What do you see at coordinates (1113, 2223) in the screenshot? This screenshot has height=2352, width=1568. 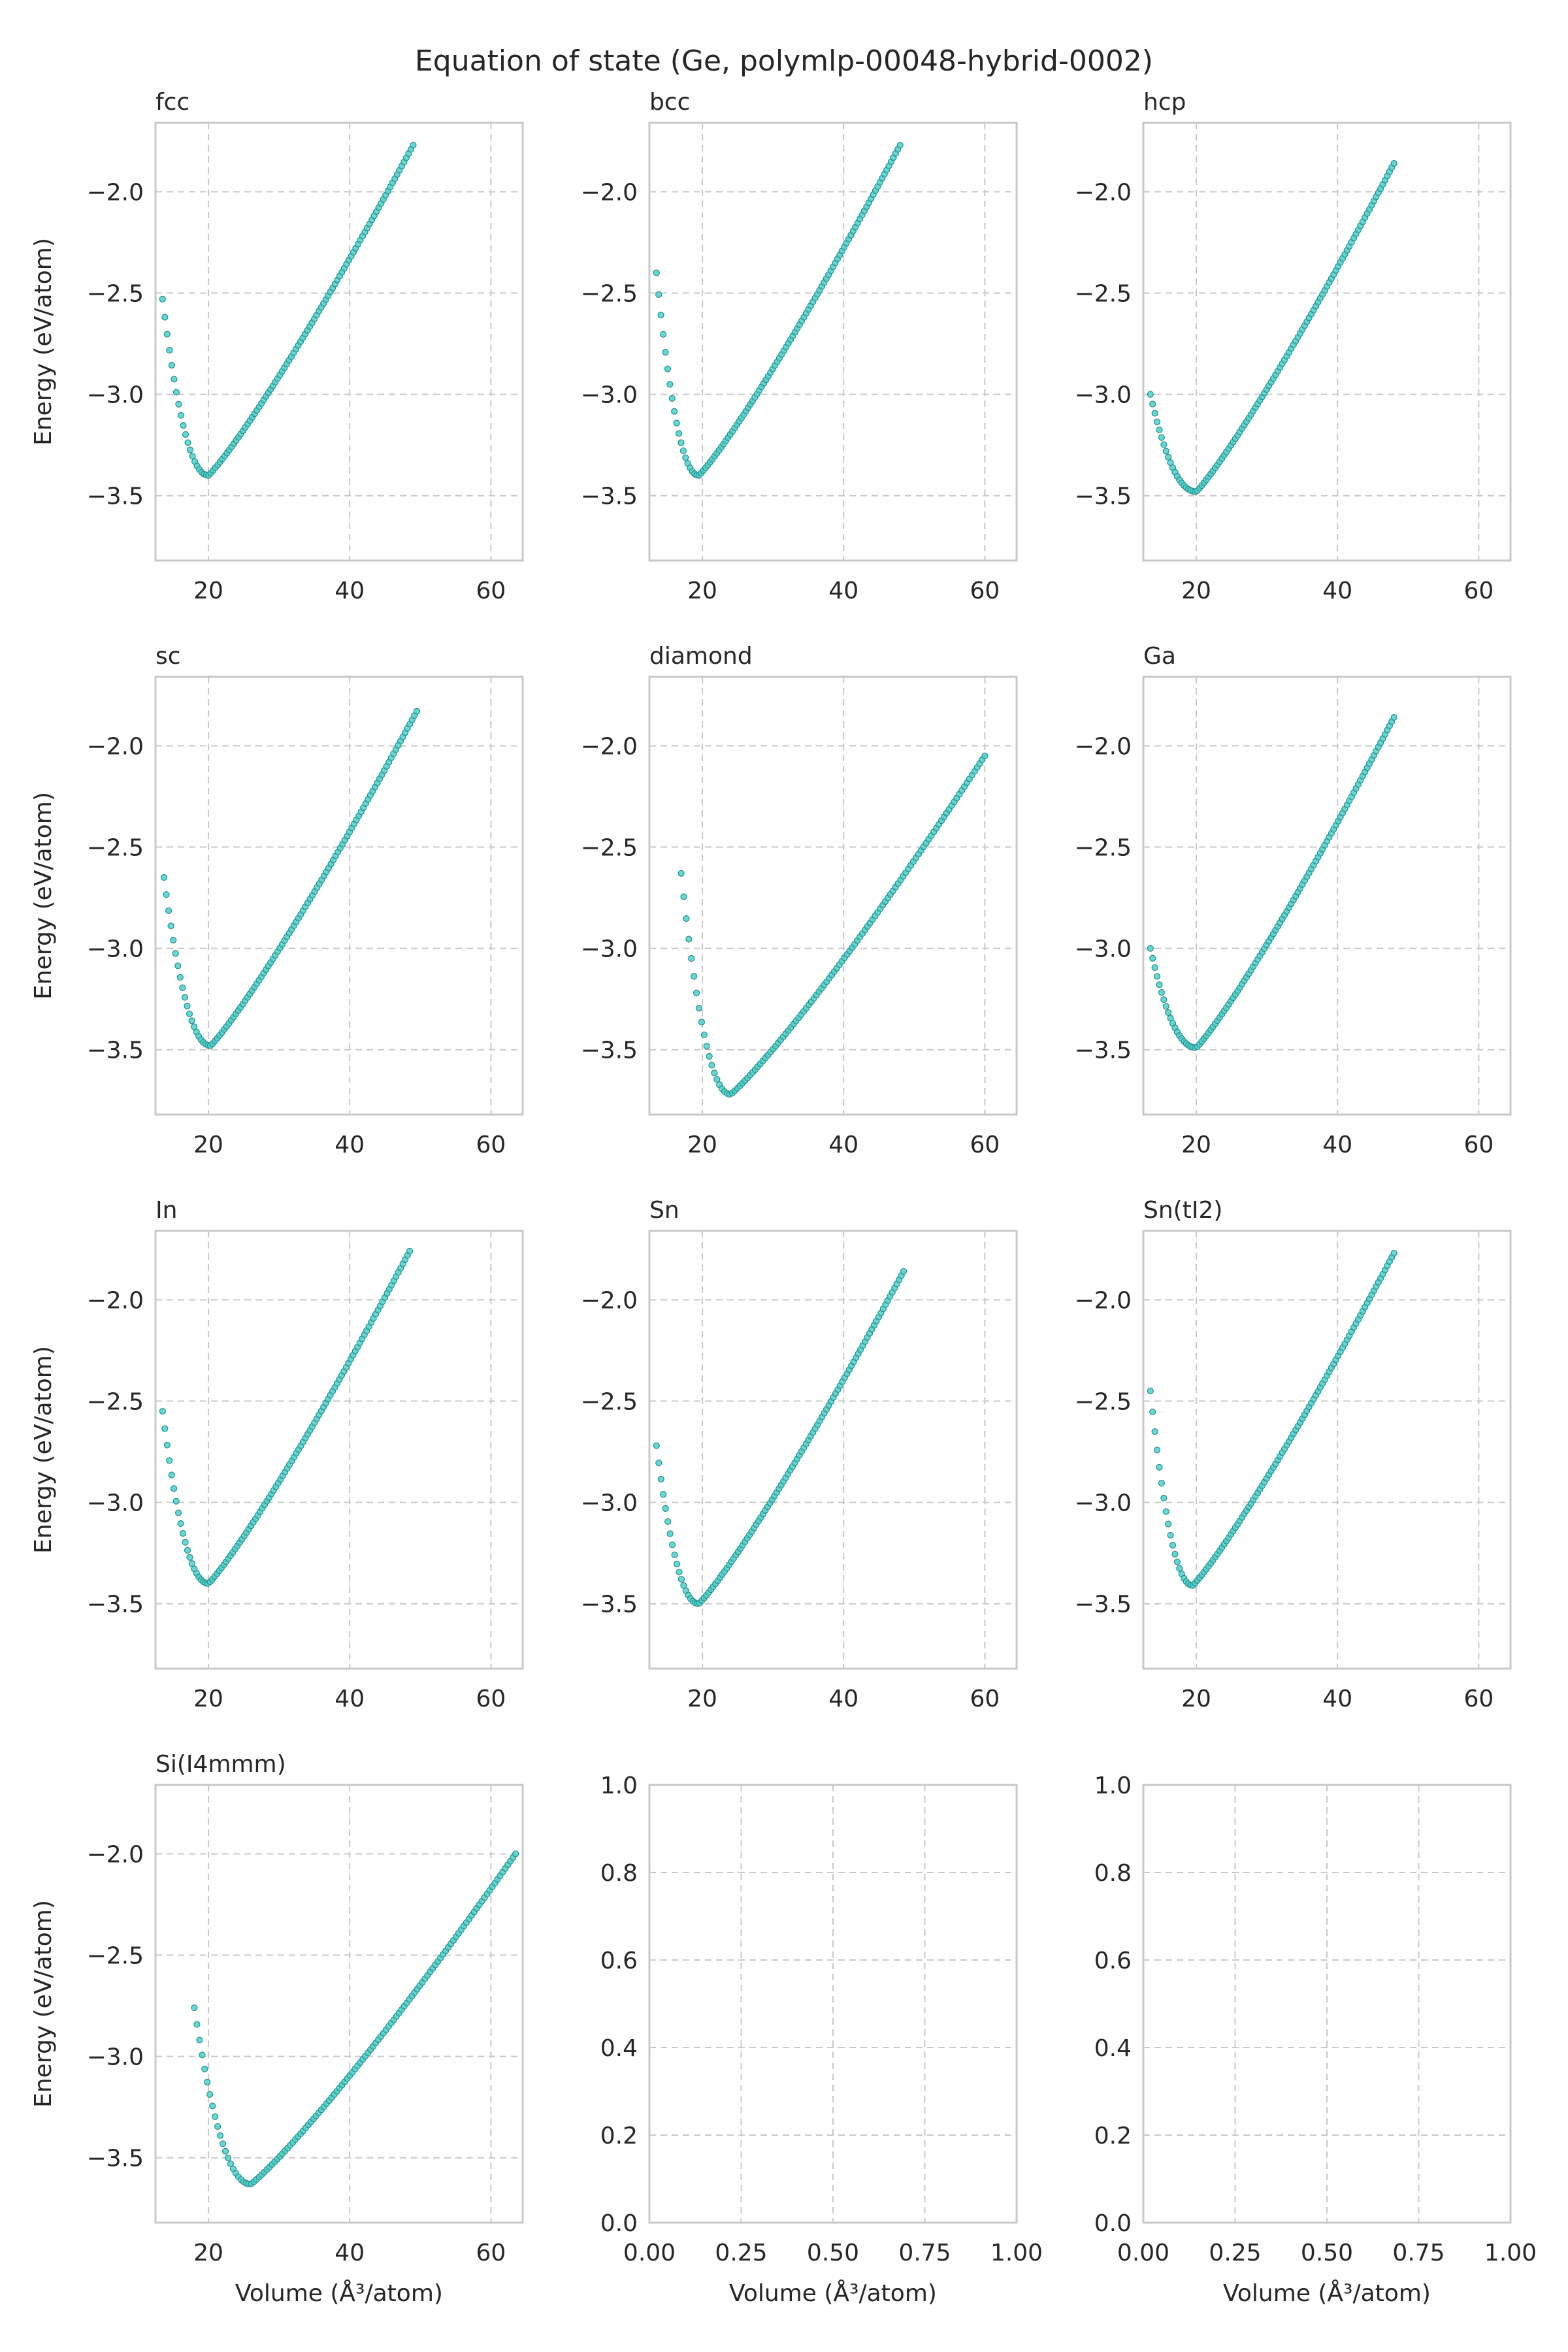 I see `y-tick-label: 0.0` at bounding box center [1113, 2223].